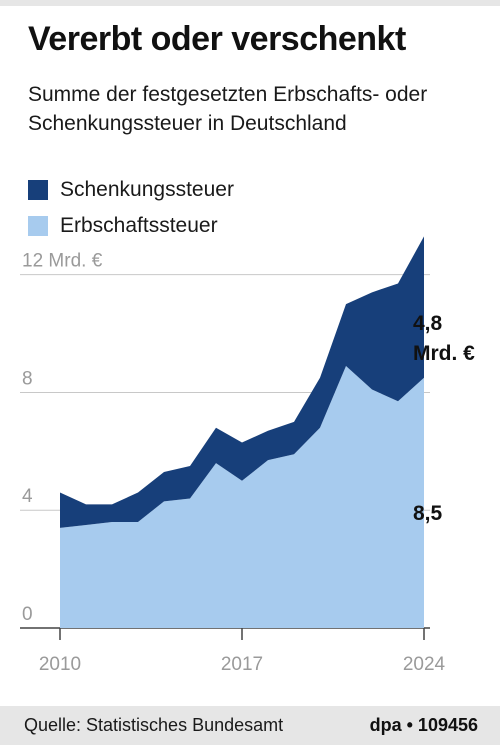  What do you see at coordinates (424, 664) in the screenshot?
I see `x-tick-label: 2024` at bounding box center [424, 664].